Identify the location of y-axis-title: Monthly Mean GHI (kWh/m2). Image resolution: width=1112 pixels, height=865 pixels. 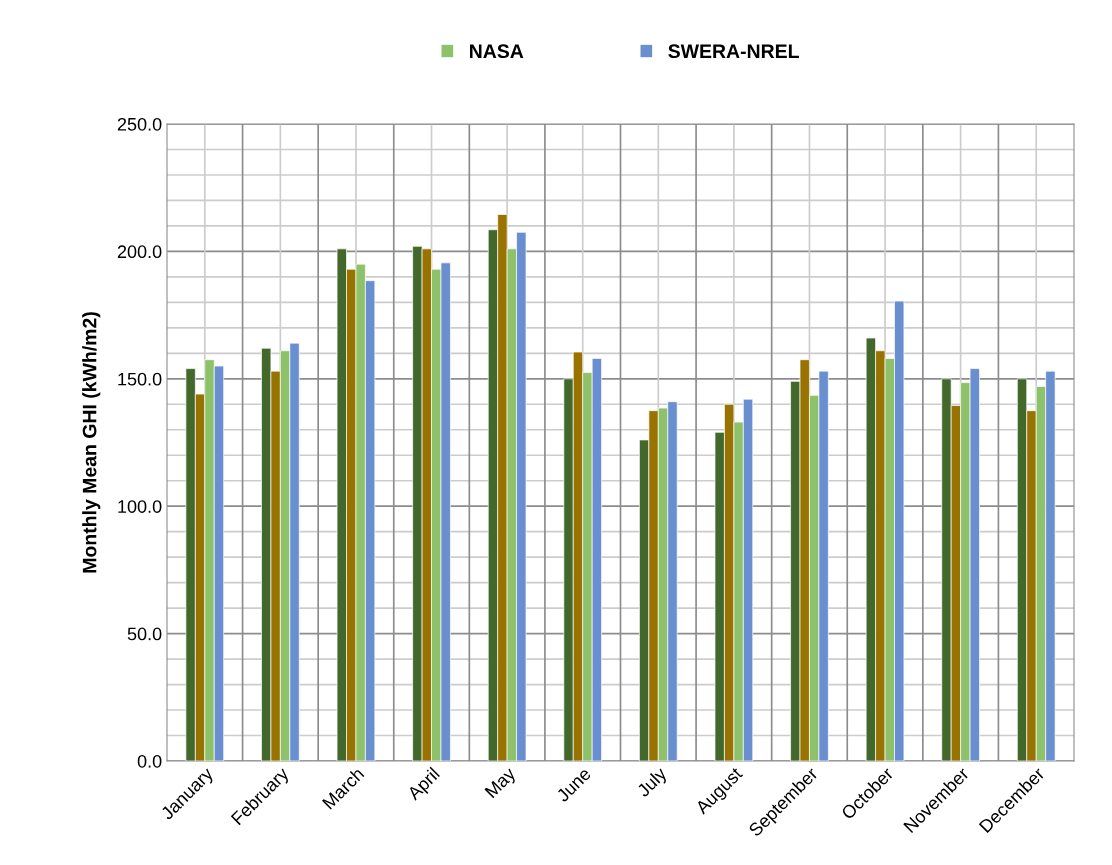
(91, 442).